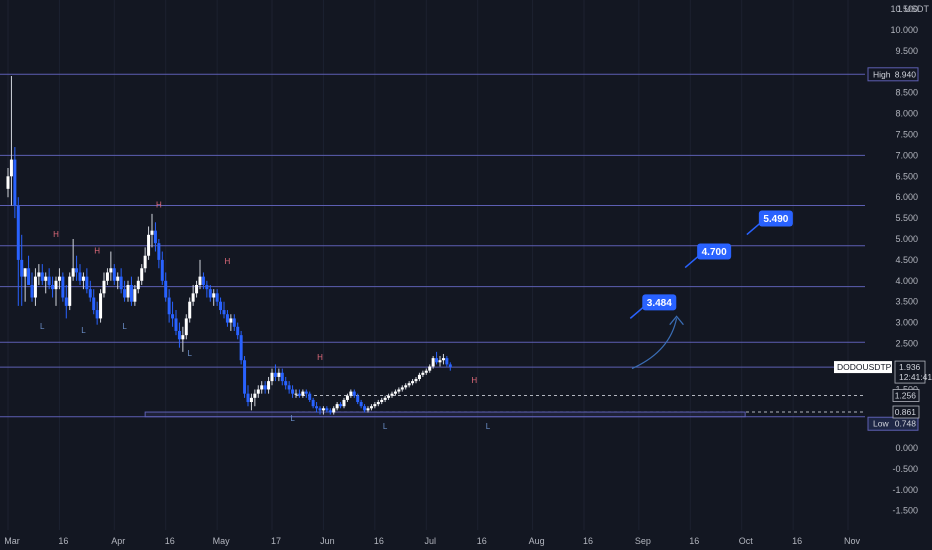 This screenshot has width=932, height=550. Describe the element at coordinates (915, 377) in the screenshot. I see `countdown-timer: 12:41:41` at that location.